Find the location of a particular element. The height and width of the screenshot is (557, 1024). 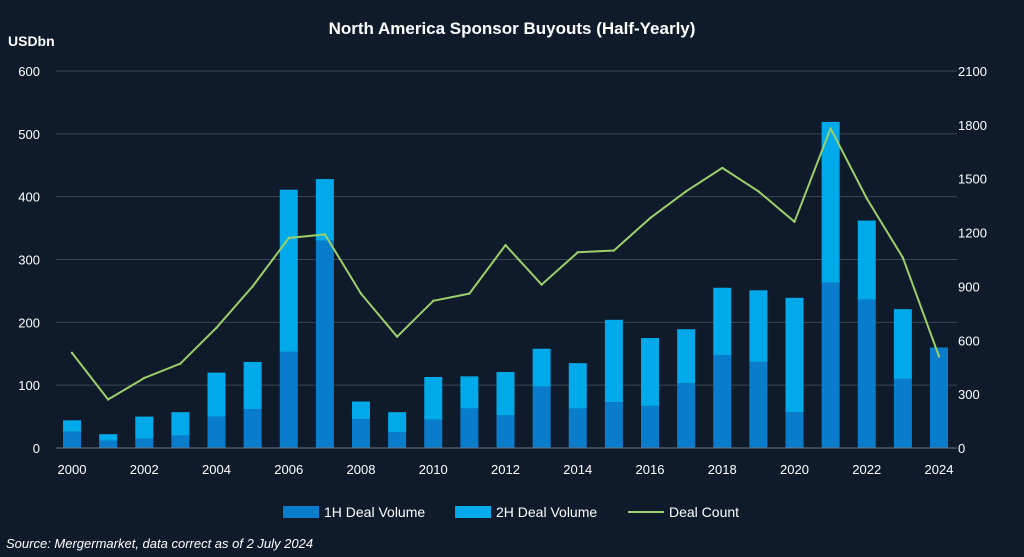

bar-1h-2004 is located at coordinates (216, 432).